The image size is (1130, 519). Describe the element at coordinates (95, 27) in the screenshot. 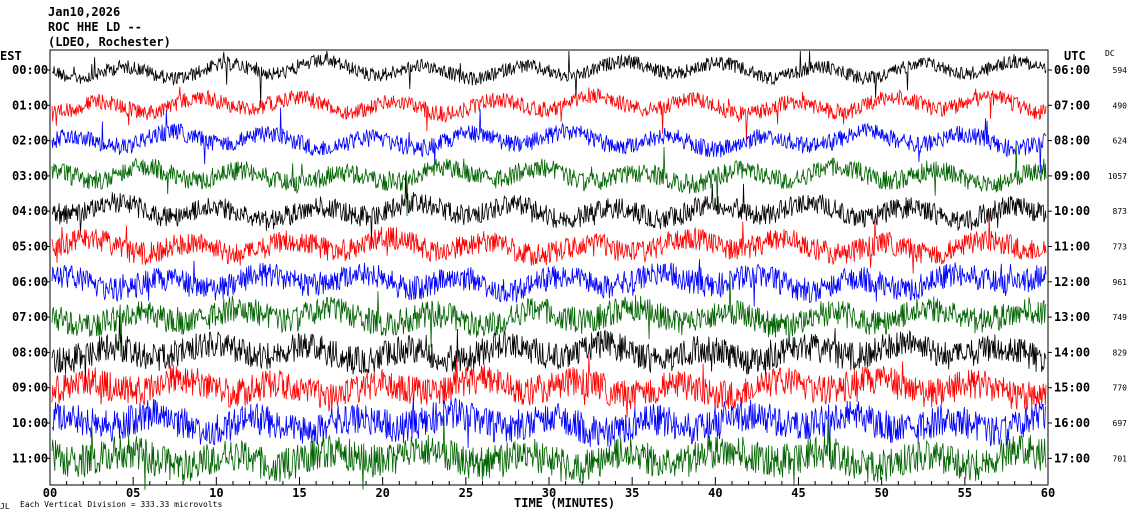

I see `chart-station: ROC HHE LD --` at that location.